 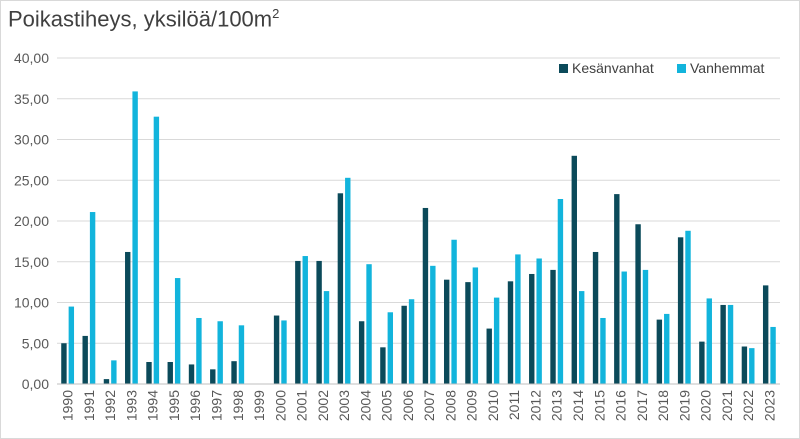 What do you see at coordinates (773, 355) in the screenshot?
I see `bar-vanhemmat-2023` at bounding box center [773, 355].